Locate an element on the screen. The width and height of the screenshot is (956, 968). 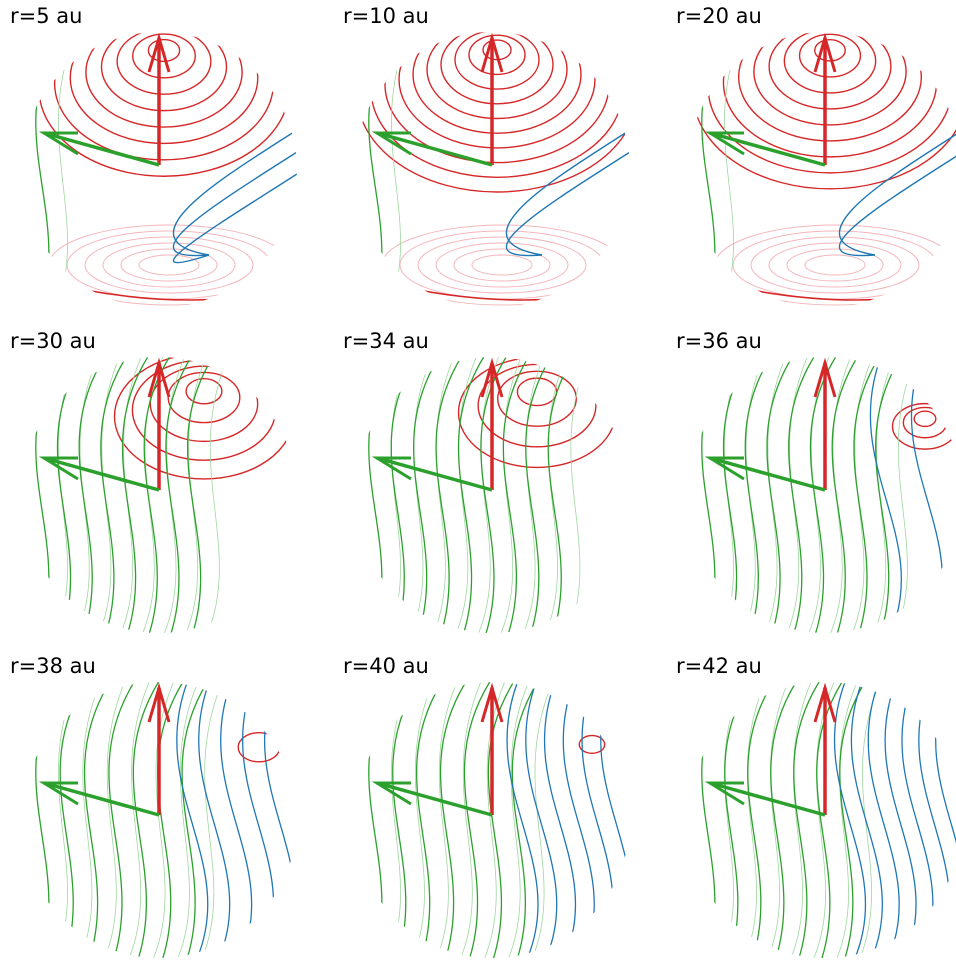
panel-3: r=20 au is located at coordinates (811, 159).